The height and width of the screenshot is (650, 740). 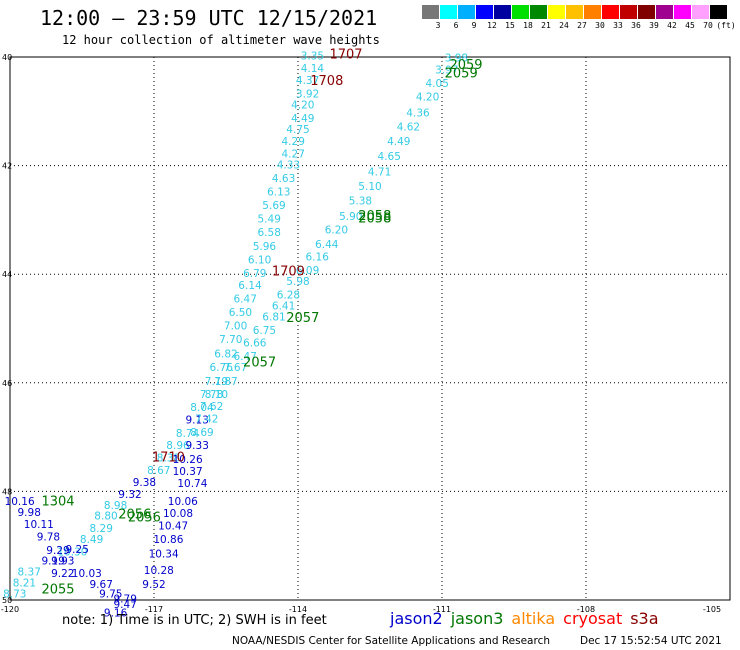 I want to click on page-title: 12:00 — 23:59 UTC 12/15/2021, so click(x=209, y=18).